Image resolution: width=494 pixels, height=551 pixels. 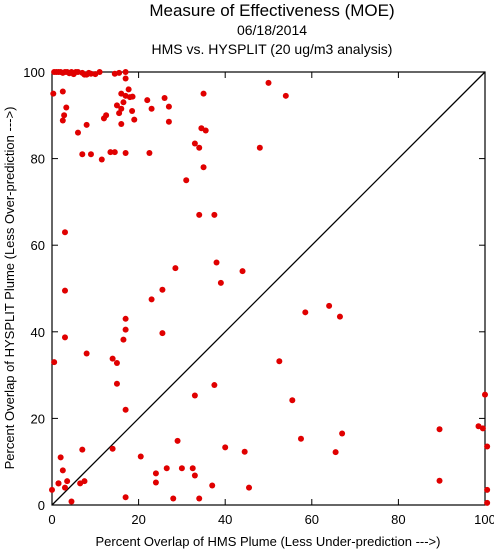 I want to click on x-tick-label: 40, so click(x=225, y=519).